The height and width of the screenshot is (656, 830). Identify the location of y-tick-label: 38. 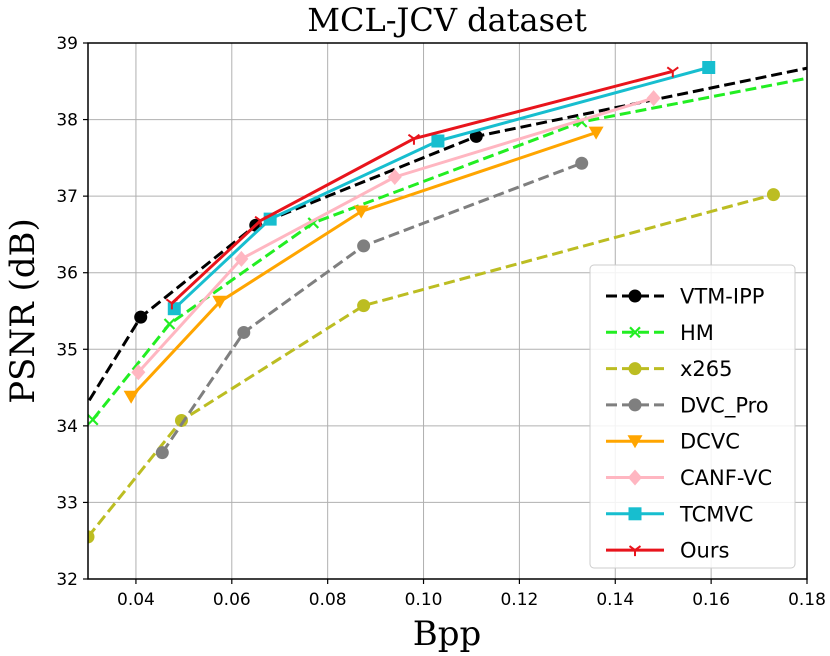
(67, 121).